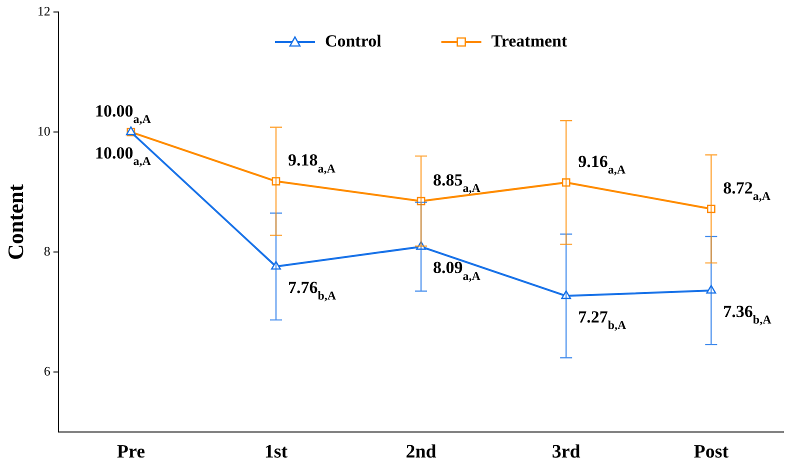 Image resolution: width=790 pixels, height=467 pixels. I want to click on x-tick-label: Post, so click(712, 452).